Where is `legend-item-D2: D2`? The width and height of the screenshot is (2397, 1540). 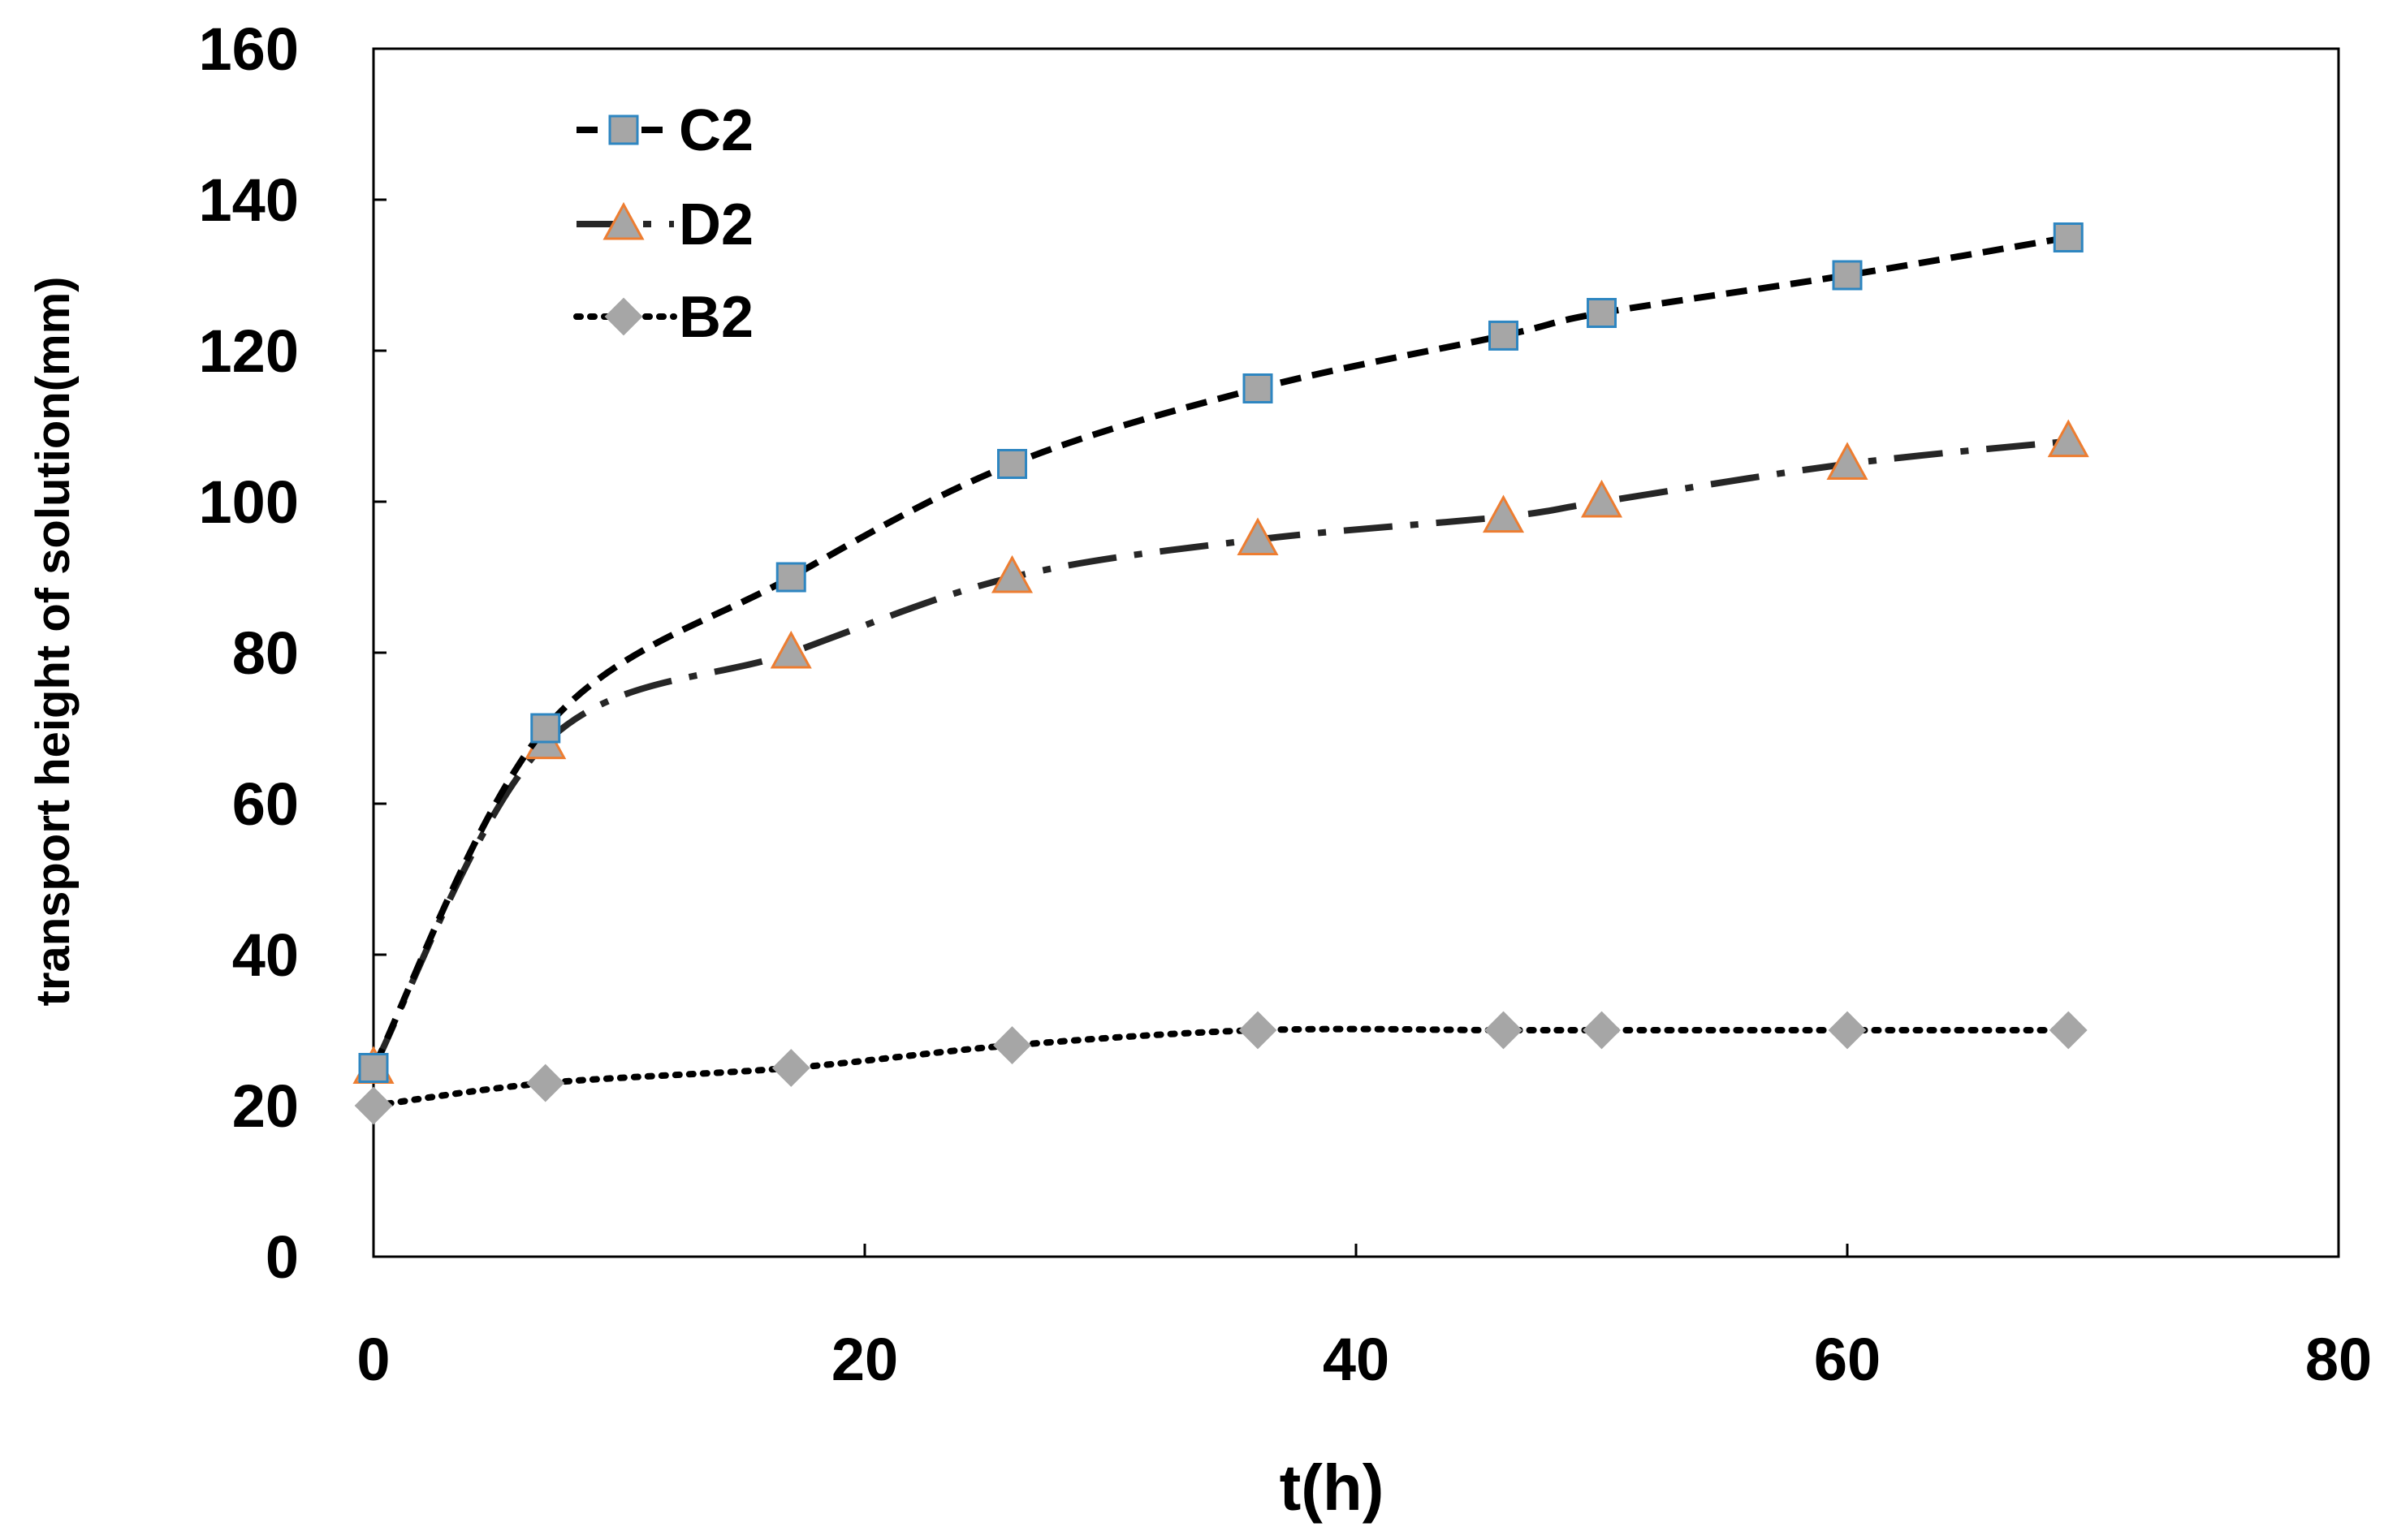
legend-item-D2: D2 is located at coordinates (665, 224).